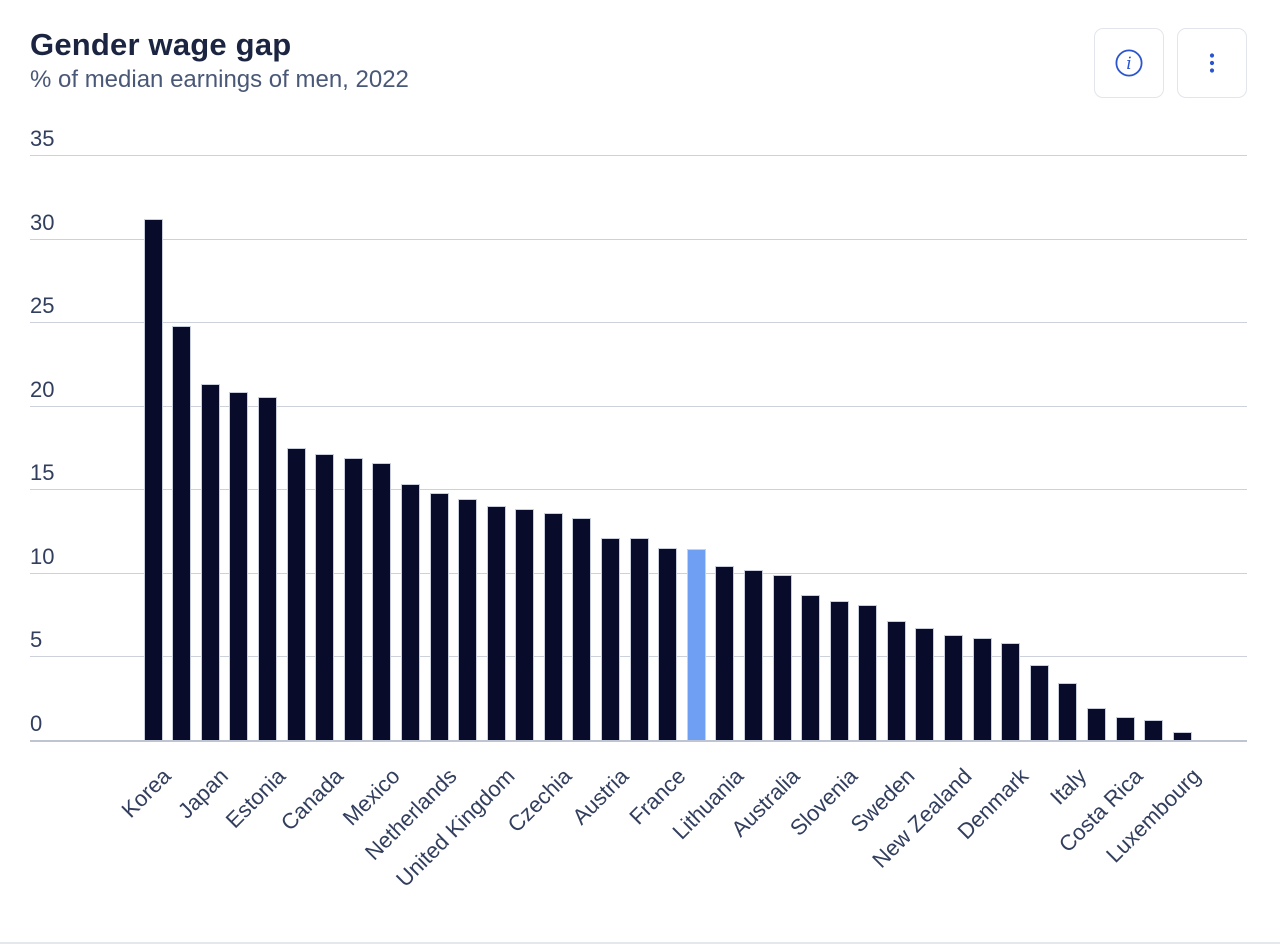 This screenshot has width=1280, height=949. I want to click on bar-italy, so click(1068, 711).